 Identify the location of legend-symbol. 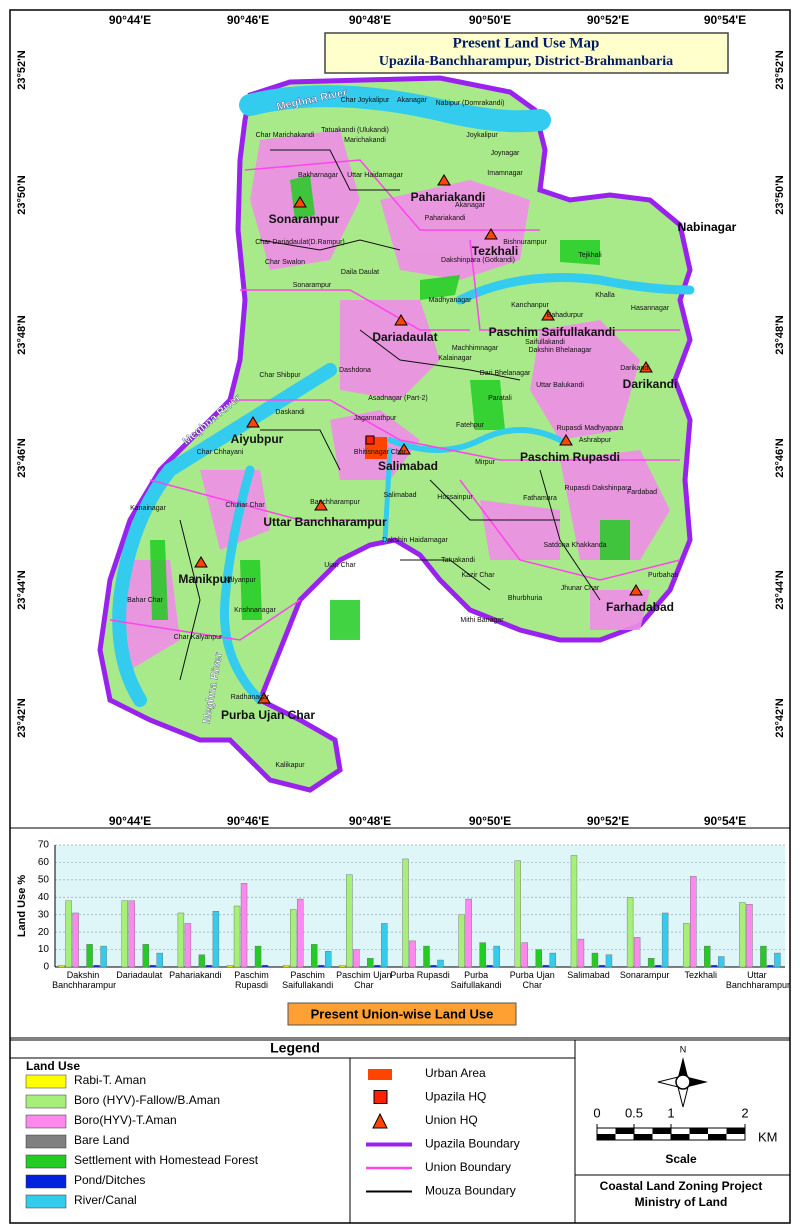
(380, 1074).